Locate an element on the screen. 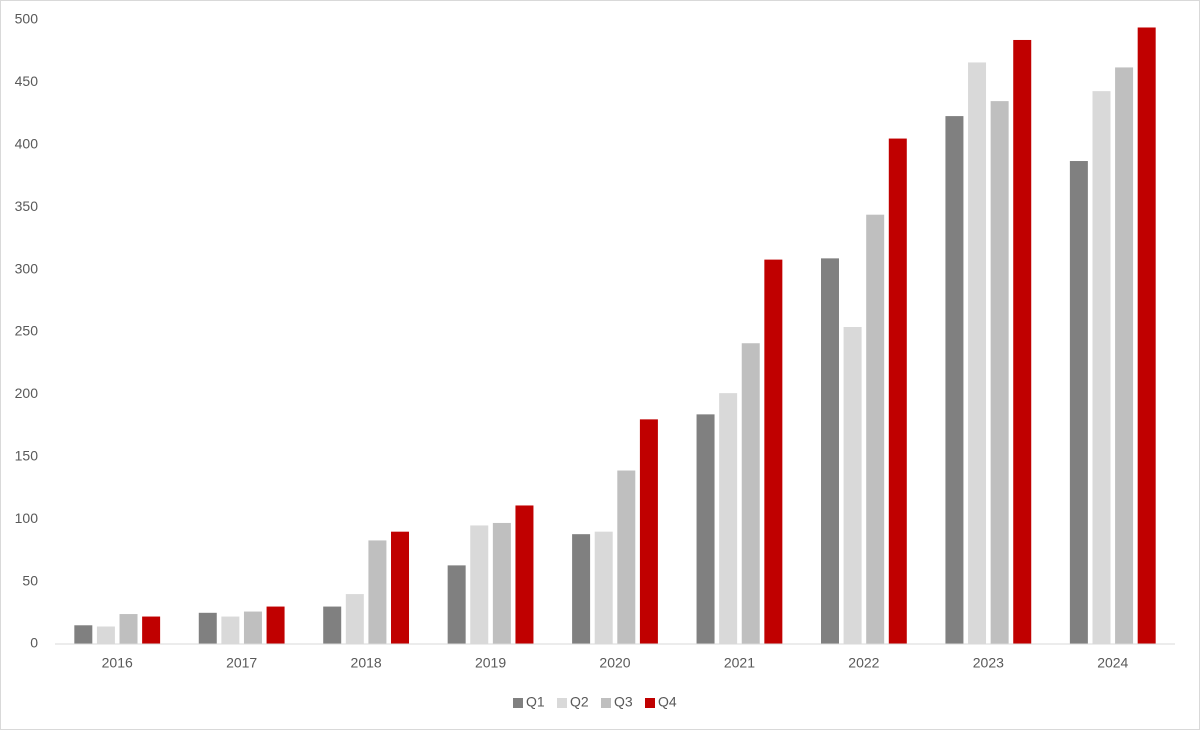 This screenshot has width=1200, height=730. legend-label: Q4 is located at coordinates (667, 702).